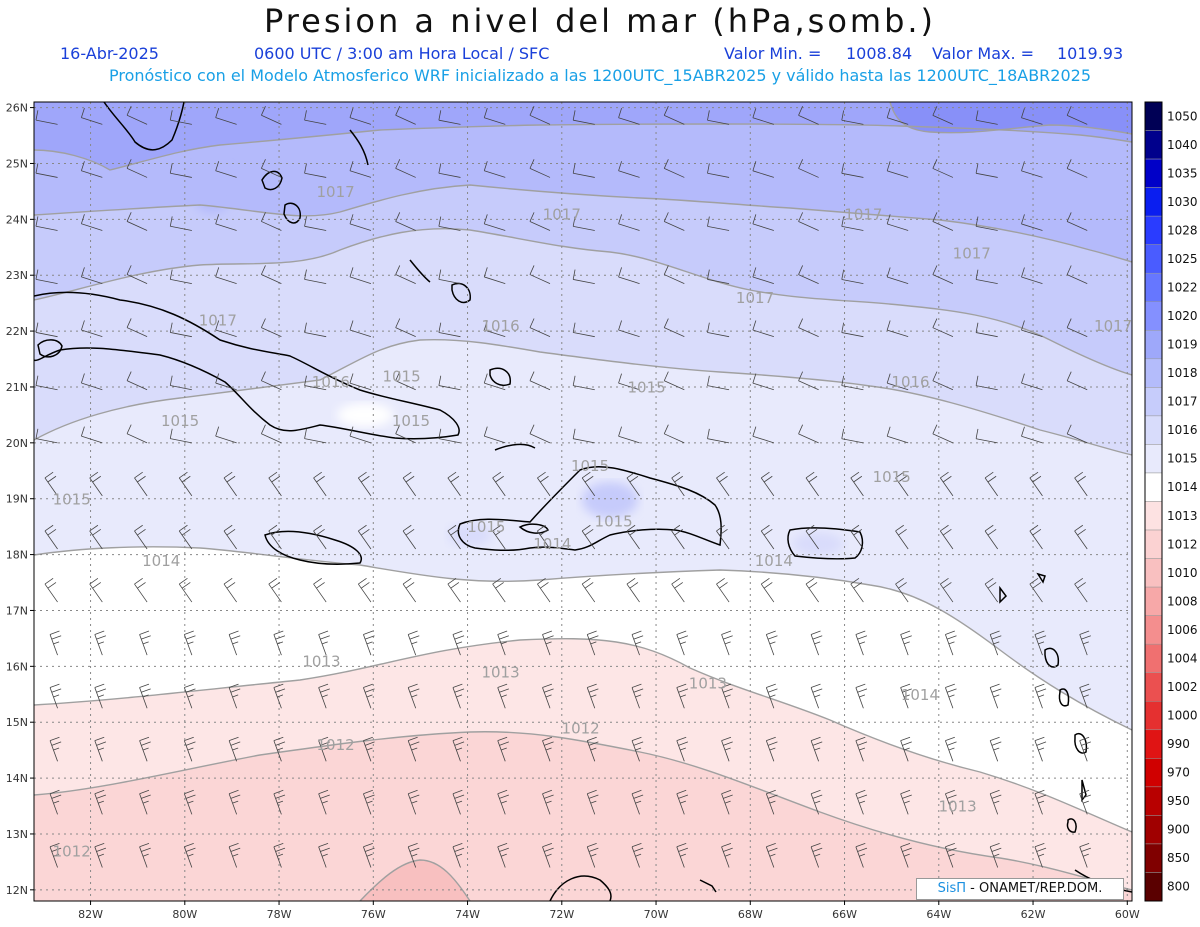 This screenshot has width=1200, height=927. What do you see at coordinates (1182, 402) in the screenshot?
I see `colorbar-label: 1017` at bounding box center [1182, 402].